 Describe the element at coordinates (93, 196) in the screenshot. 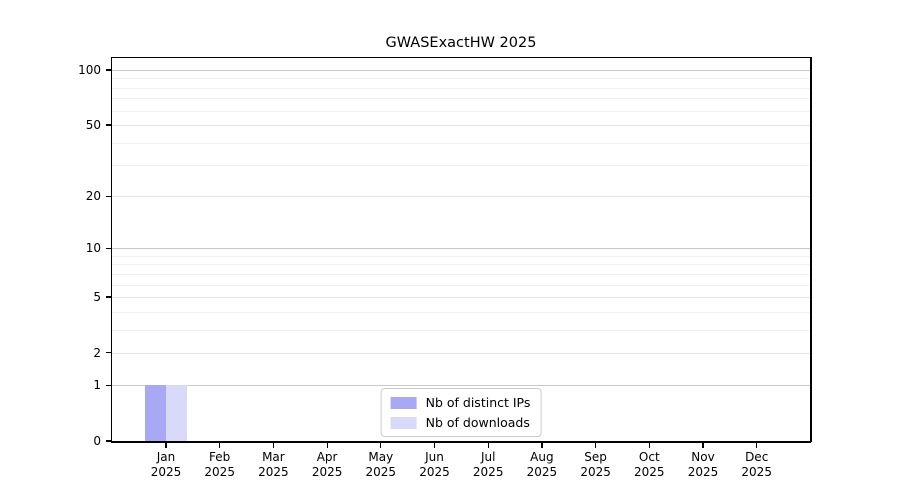

I see `y-tick-label: 20` at that location.